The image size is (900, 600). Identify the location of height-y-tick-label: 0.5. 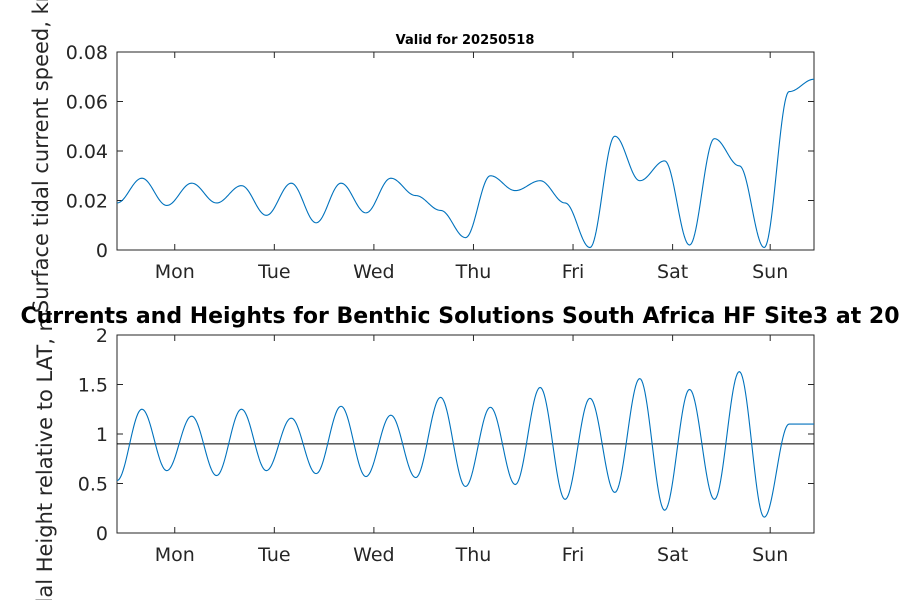
(93, 485).